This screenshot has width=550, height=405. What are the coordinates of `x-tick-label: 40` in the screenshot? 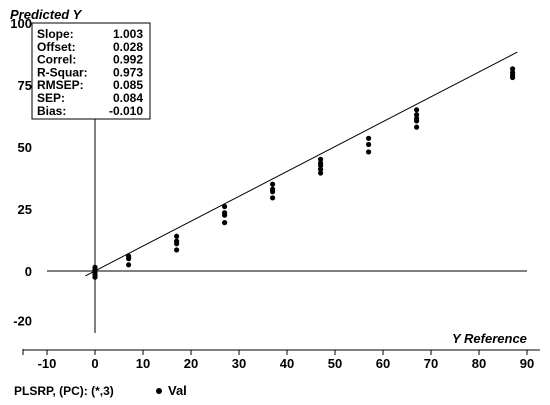 It's located at (287, 363).